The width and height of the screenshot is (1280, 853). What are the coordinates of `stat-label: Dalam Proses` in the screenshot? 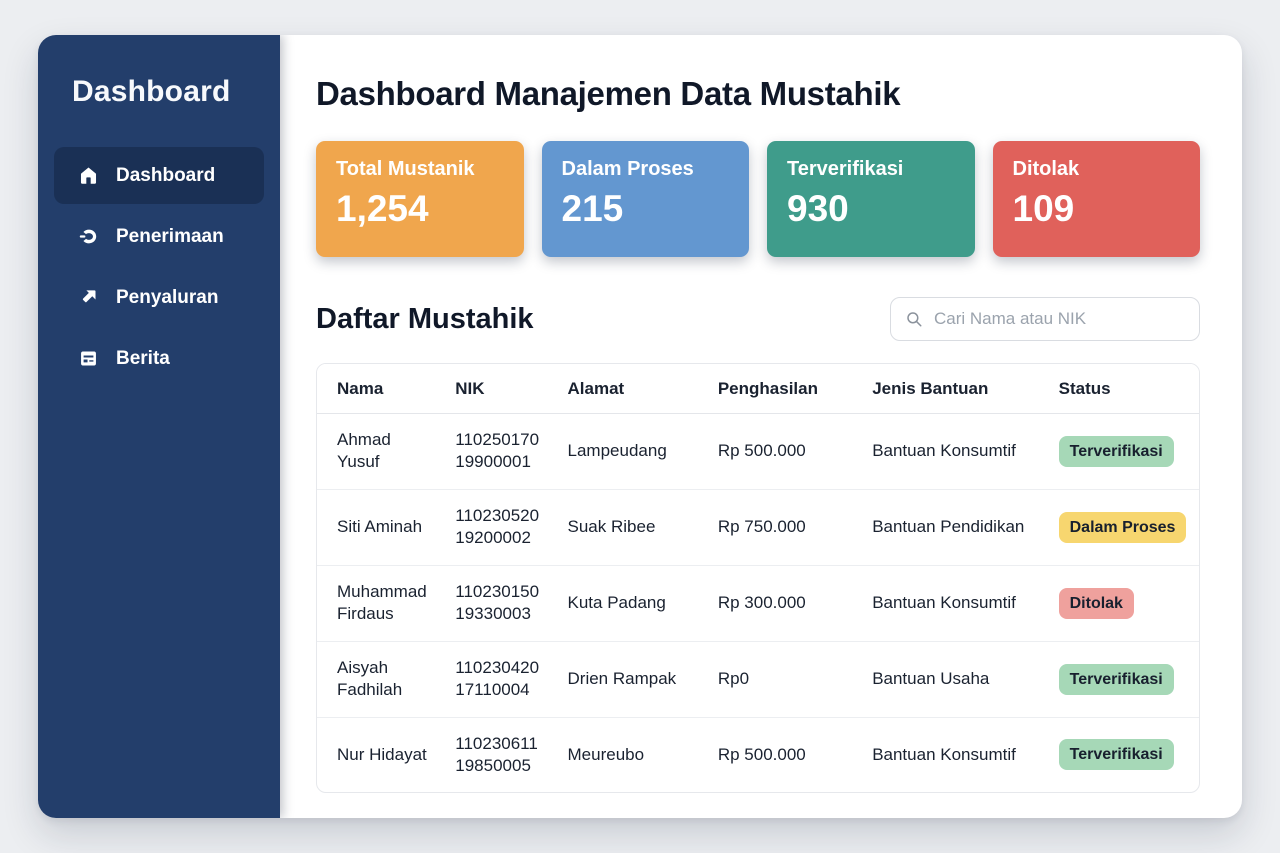 It's located at (627, 169).